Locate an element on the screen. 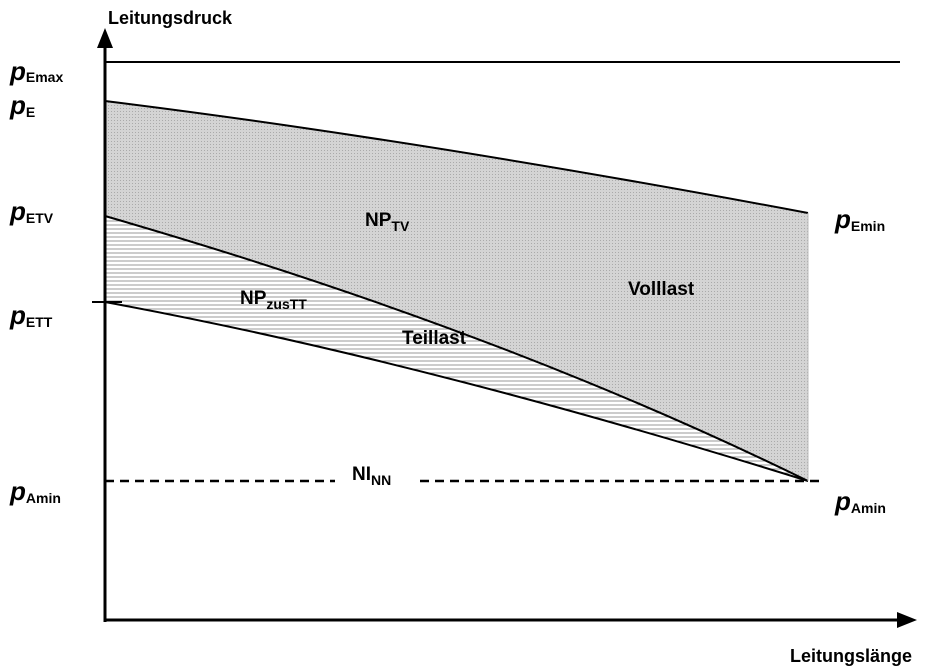 The height and width of the screenshot is (671, 925). label-part: E is located at coordinates (30, 112).